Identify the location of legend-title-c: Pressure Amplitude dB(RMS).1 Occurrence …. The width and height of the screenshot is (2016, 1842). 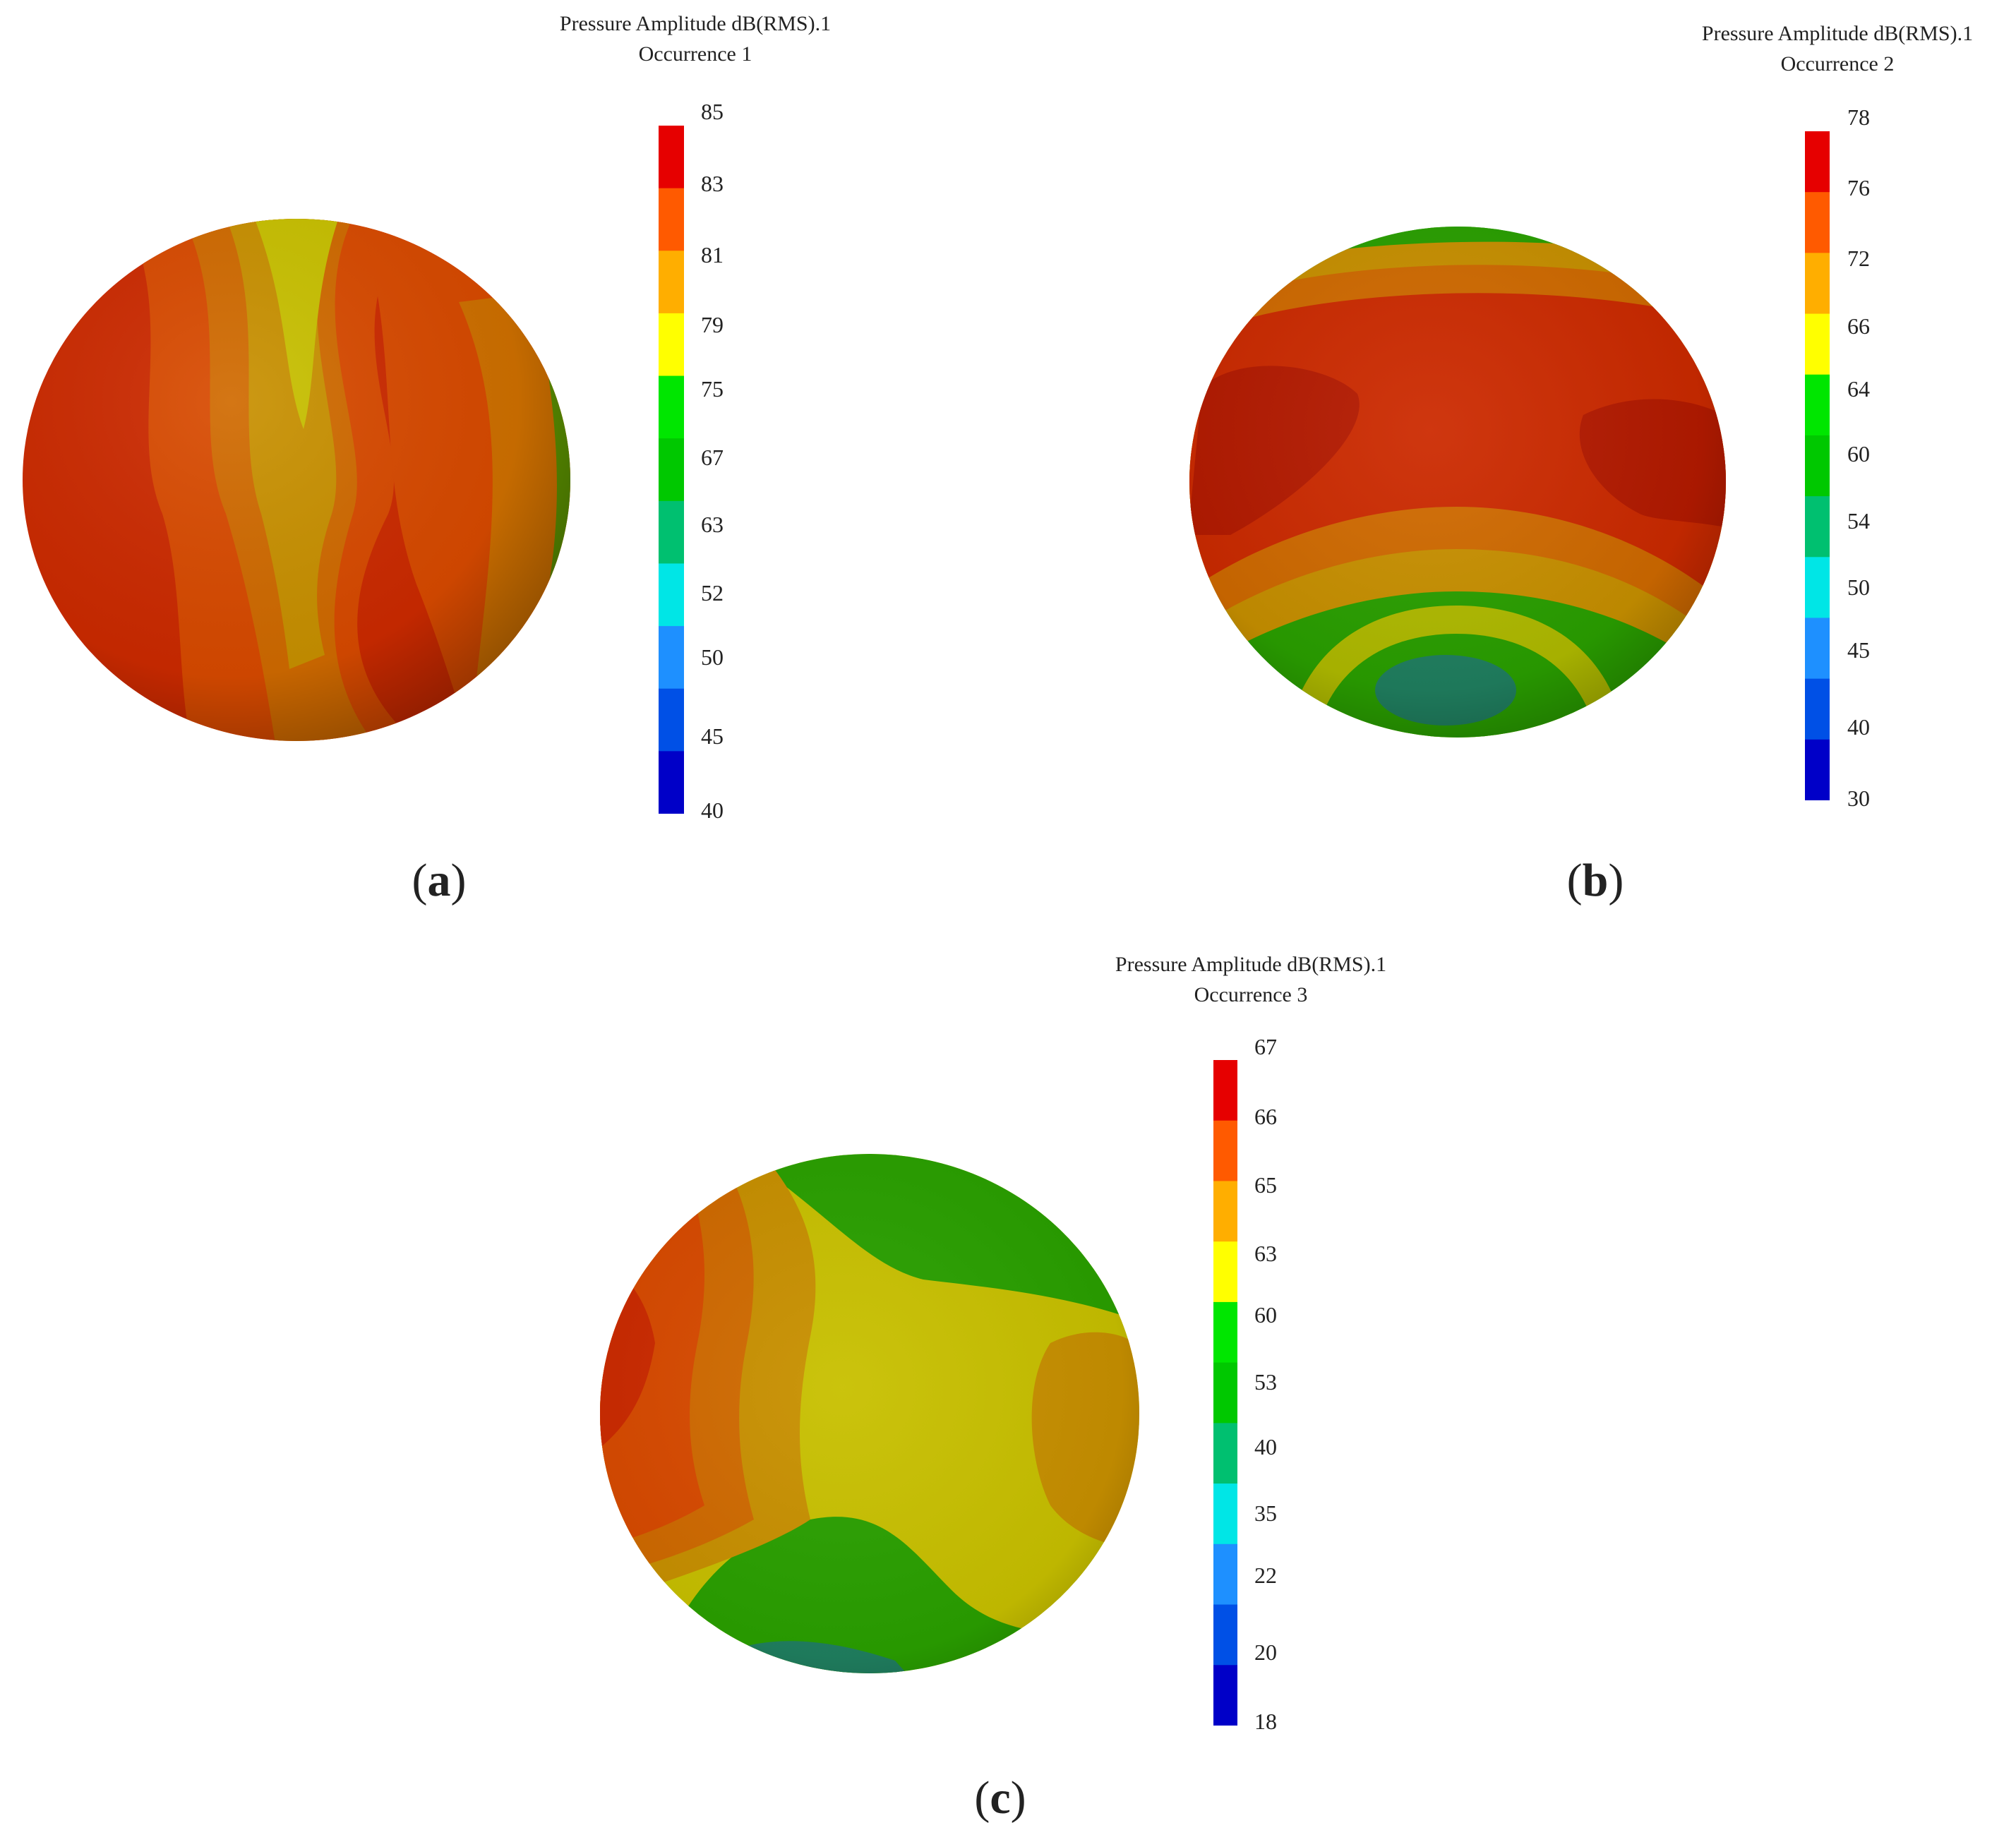
(1251, 979).